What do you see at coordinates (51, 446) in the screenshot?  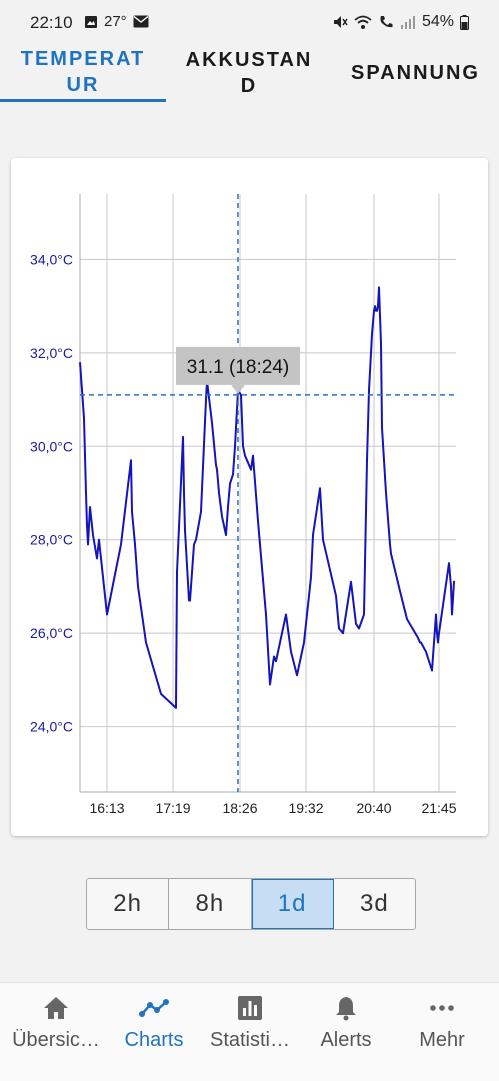 I see `y-tick-label: 30,0°C` at bounding box center [51, 446].